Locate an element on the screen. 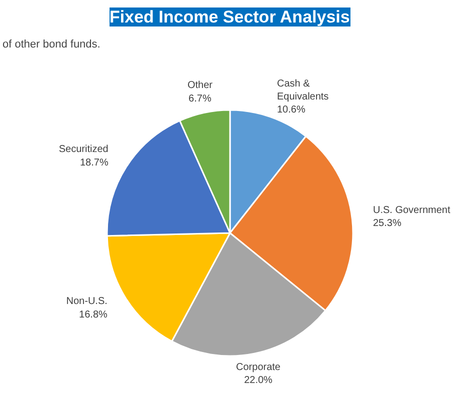 The height and width of the screenshot is (405, 459). data-label: 10.6% is located at coordinates (291, 110).